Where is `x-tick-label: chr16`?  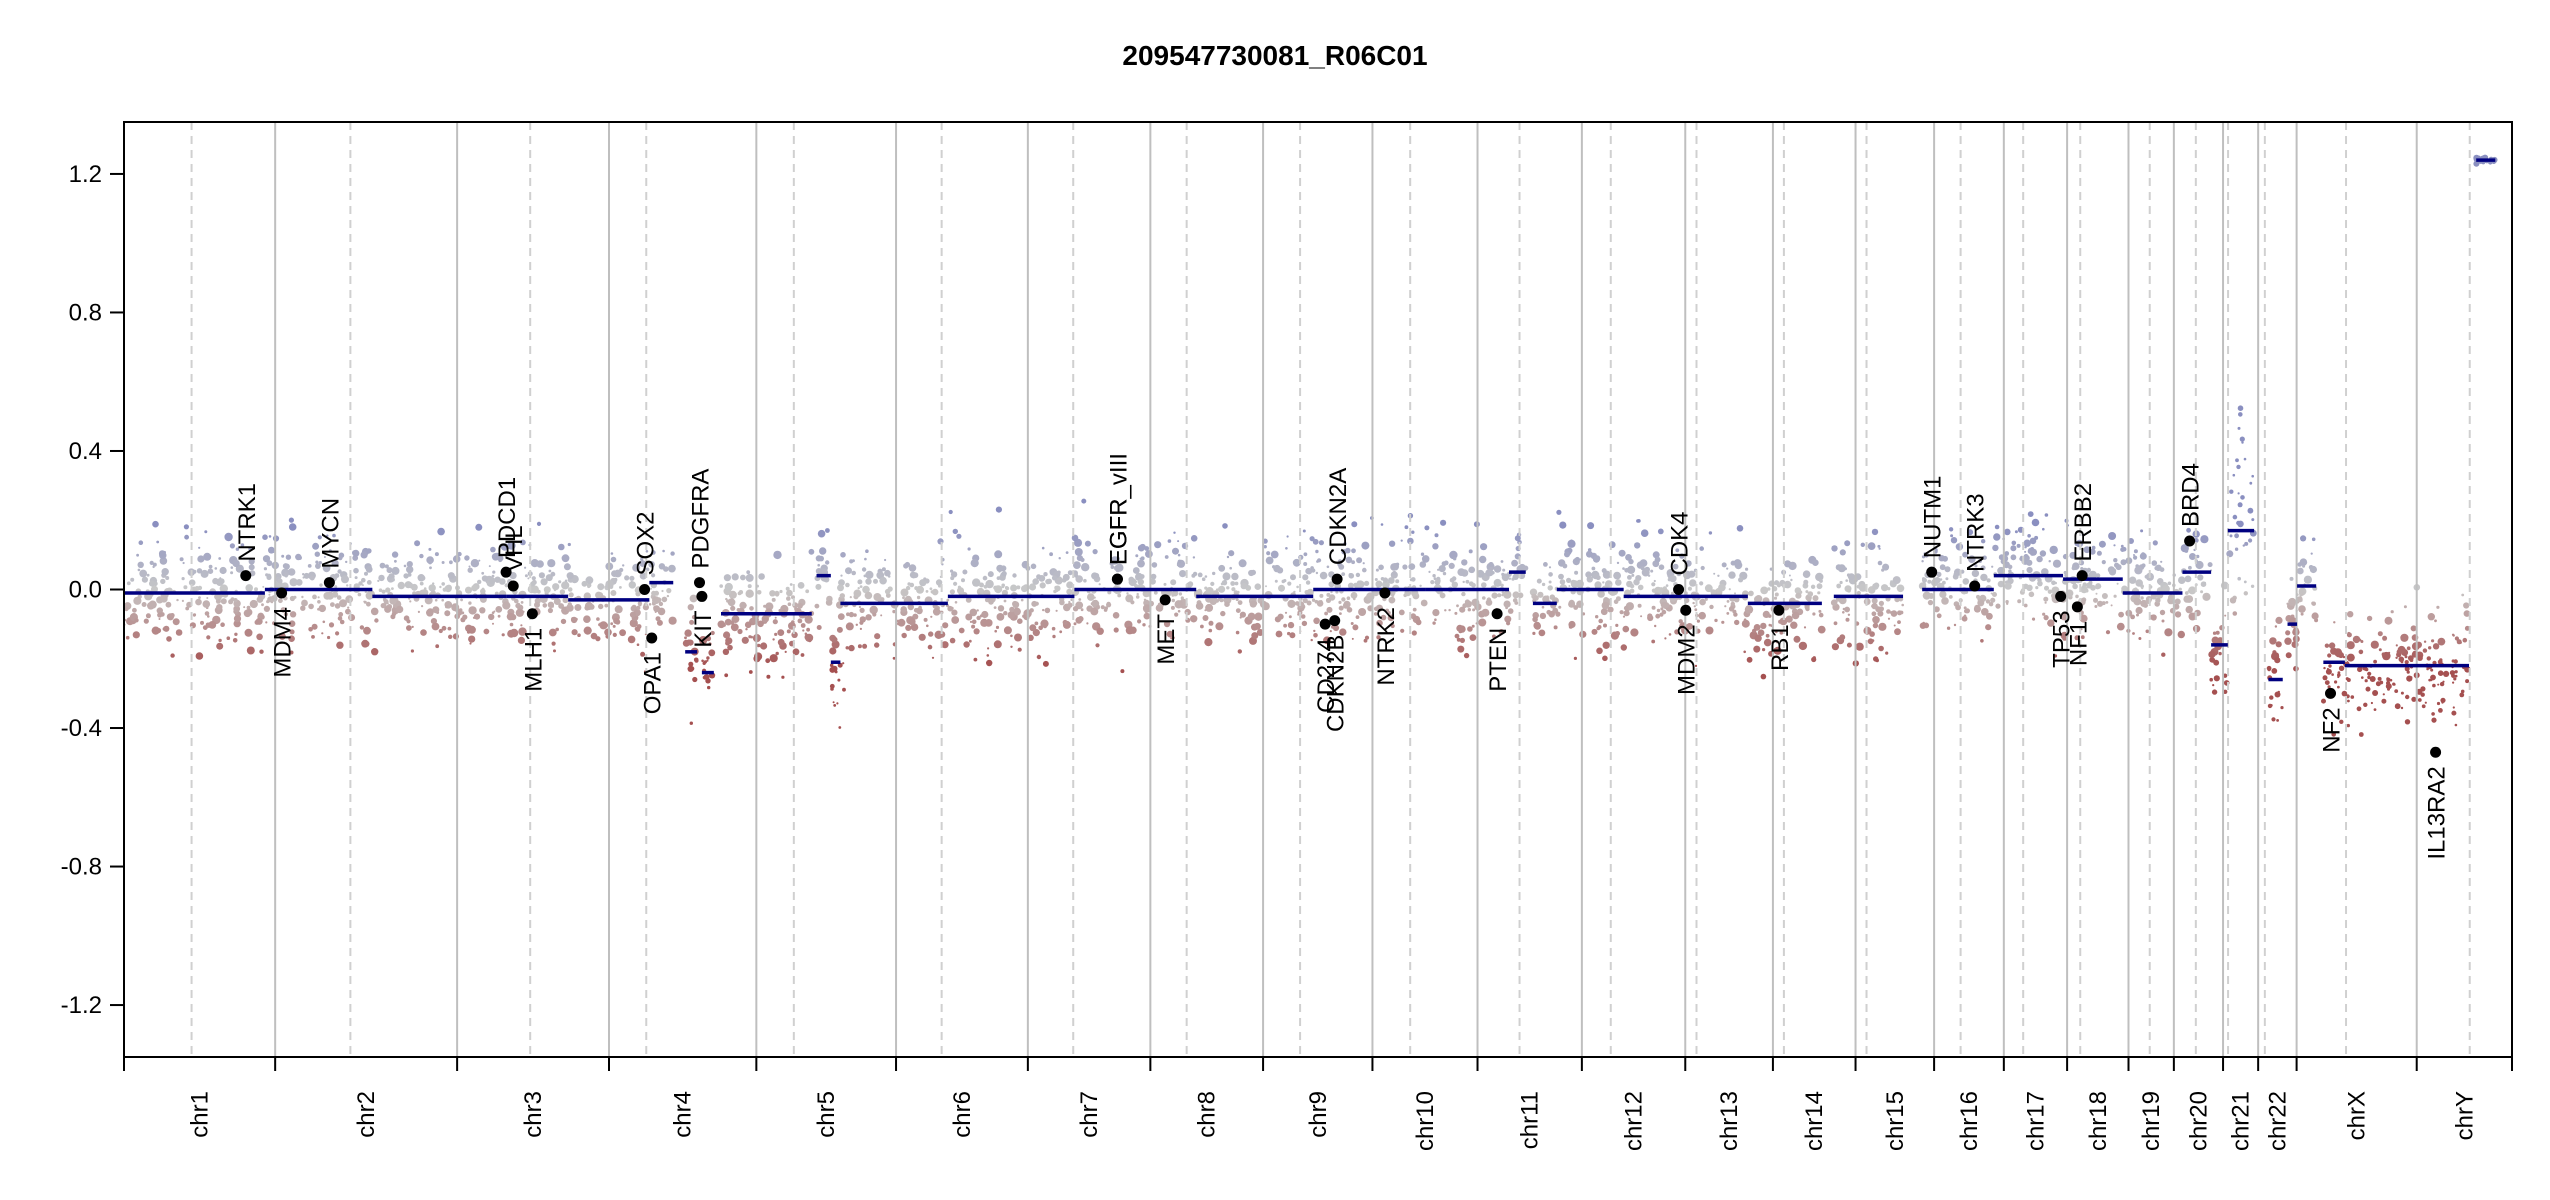 x-tick-label: chr16 is located at coordinates (1969, 1121).